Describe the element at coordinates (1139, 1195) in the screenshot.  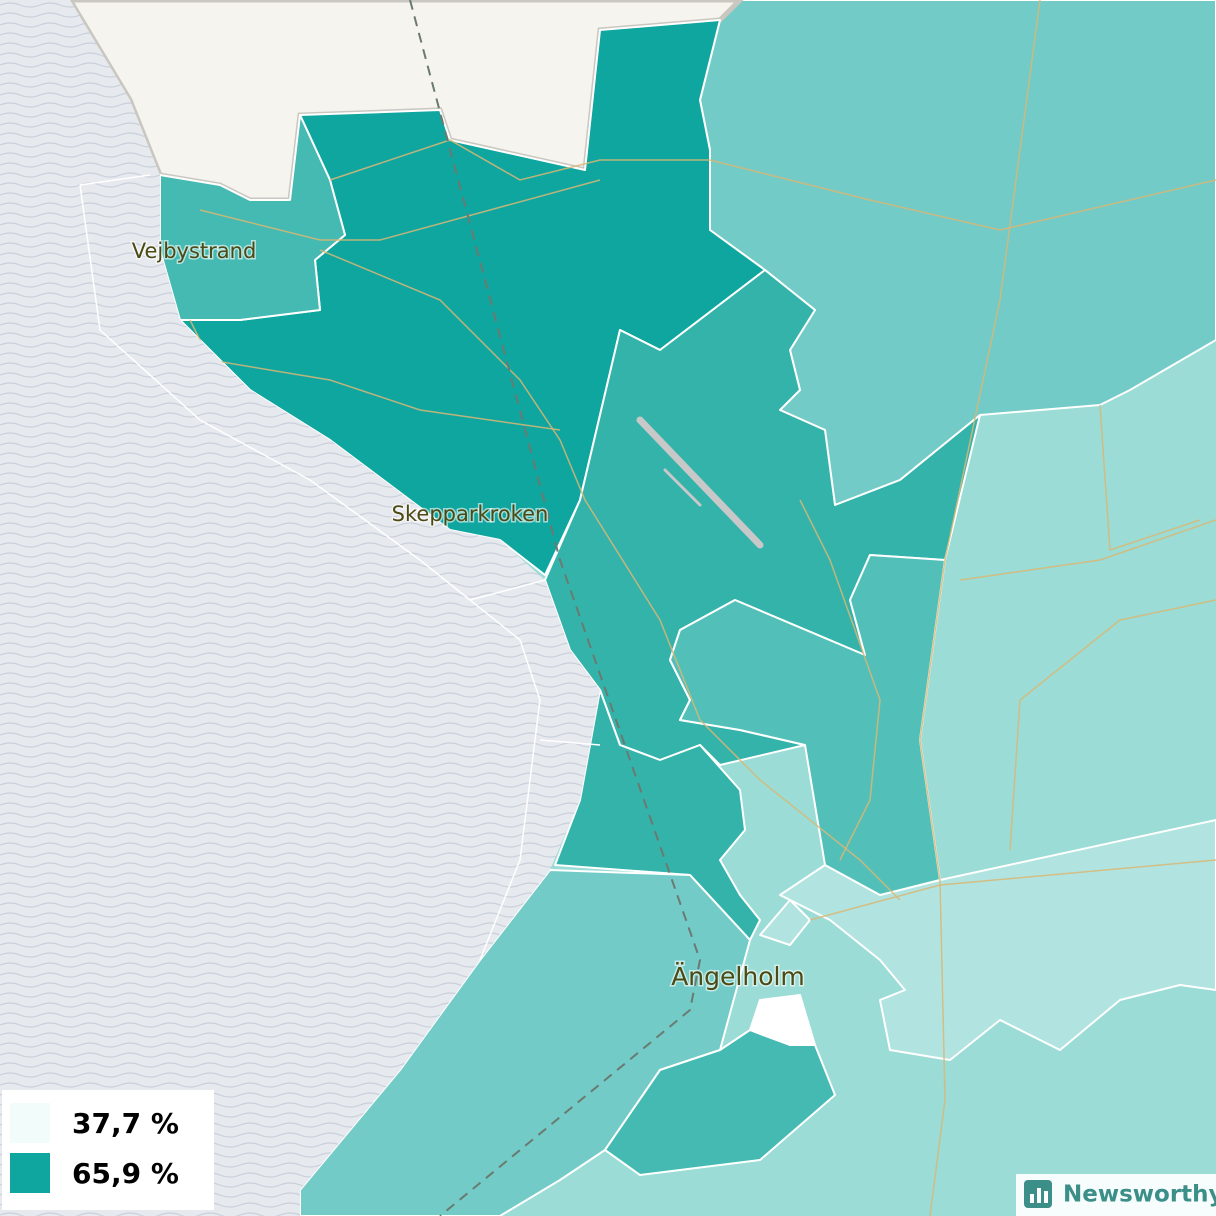
I see `brand-text: Newsworthy` at that location.